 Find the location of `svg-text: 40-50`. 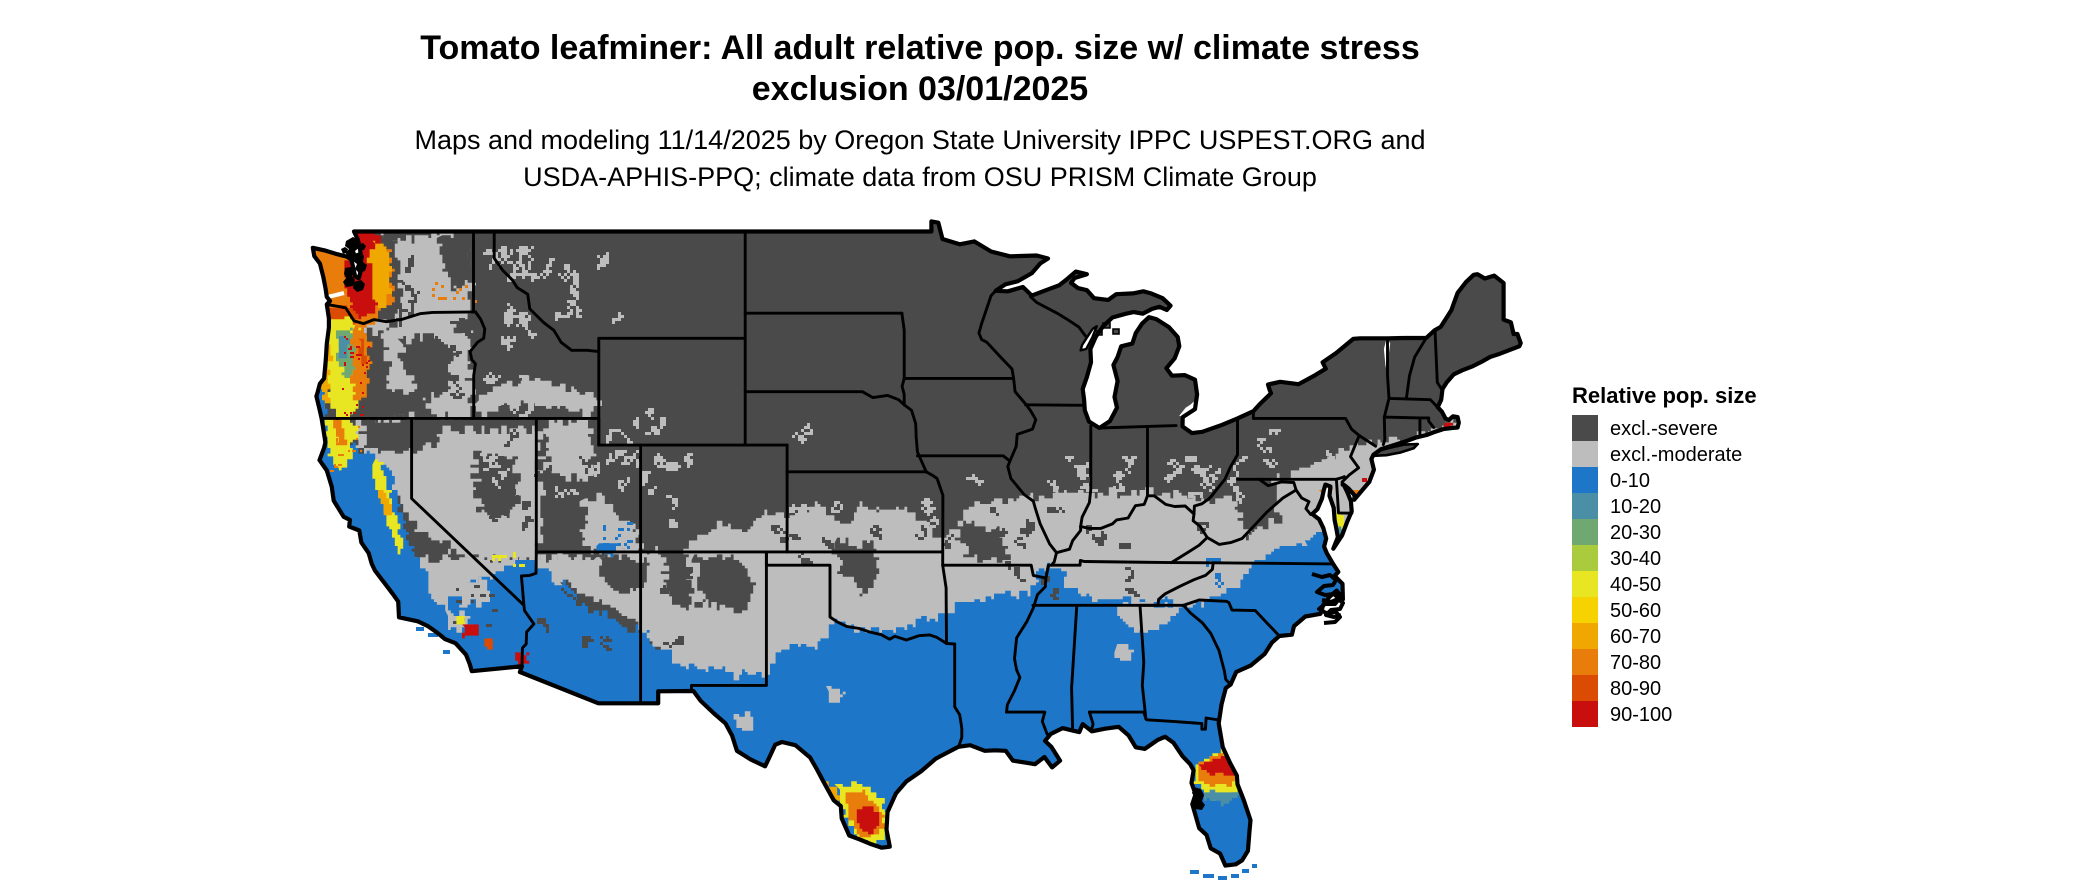

svg-text: 40-50 is located at coordinates (1635, 585).